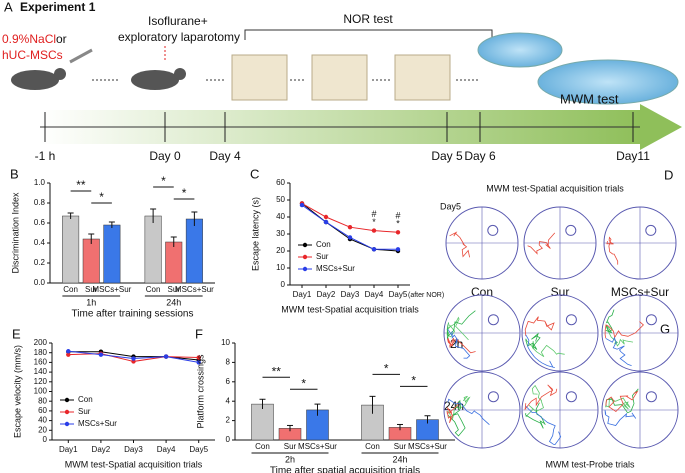 This screenshot has height=473, width=685. I want to click on x-tick-label: Day1, so click(302, 294).